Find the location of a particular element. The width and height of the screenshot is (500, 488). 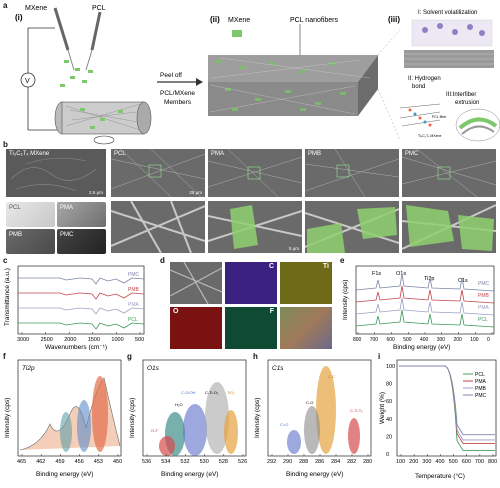

svg-text: O1s is located at coordinates (153, 368).